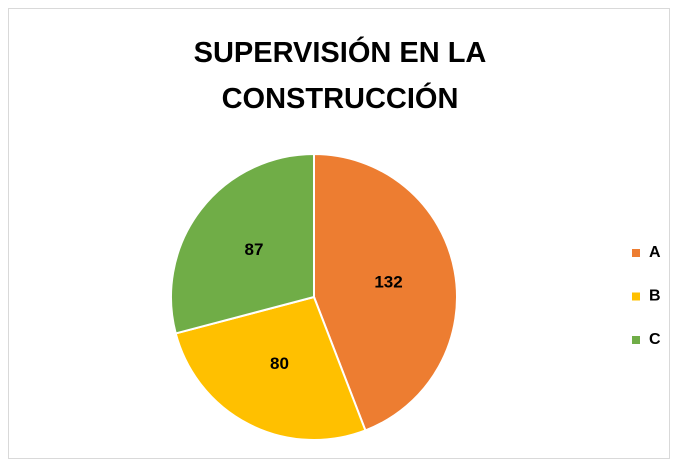  I want to click on legend-label: C, so click(655, 339).